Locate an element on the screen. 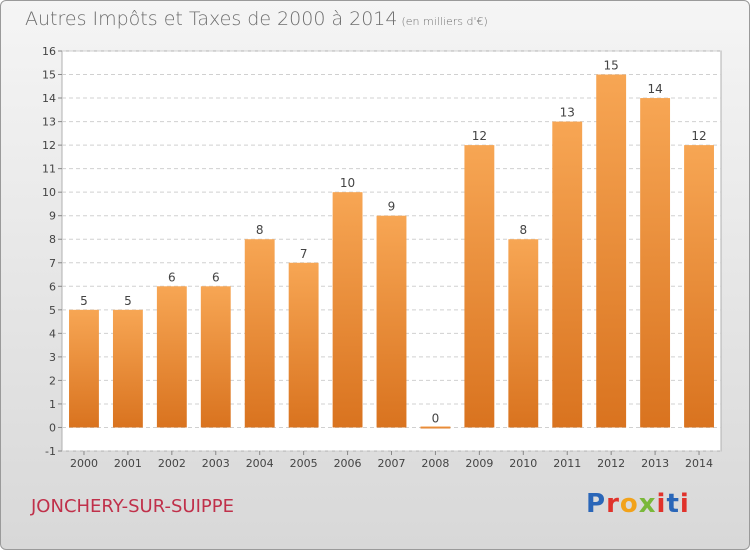 The height and width of the screenshot is (550, 750). bar-2008 is located at coordinates (435, 427).